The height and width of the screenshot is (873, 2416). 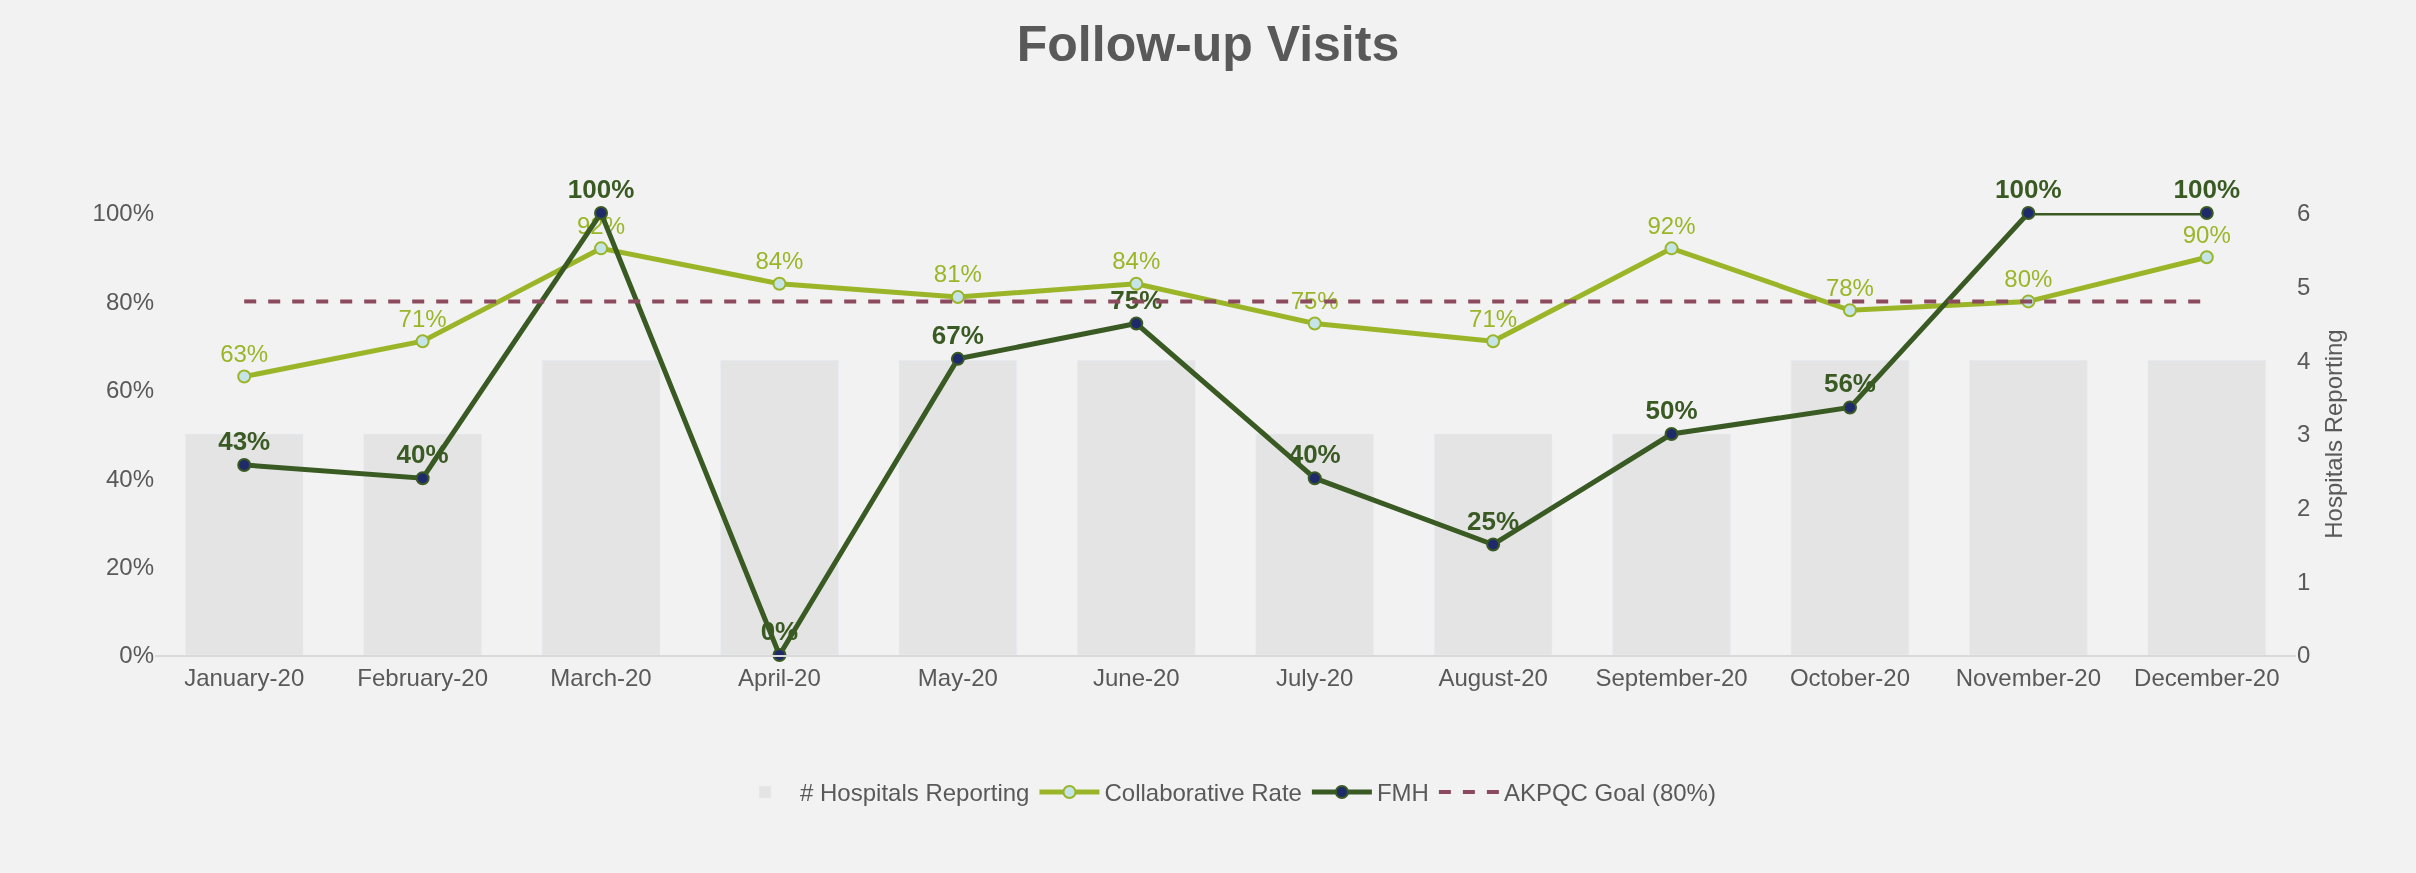 What do you see at coordinates (136, 655) in the screenshot?
I see `y-tick-label: 0%` at bounding box center [136, 655].